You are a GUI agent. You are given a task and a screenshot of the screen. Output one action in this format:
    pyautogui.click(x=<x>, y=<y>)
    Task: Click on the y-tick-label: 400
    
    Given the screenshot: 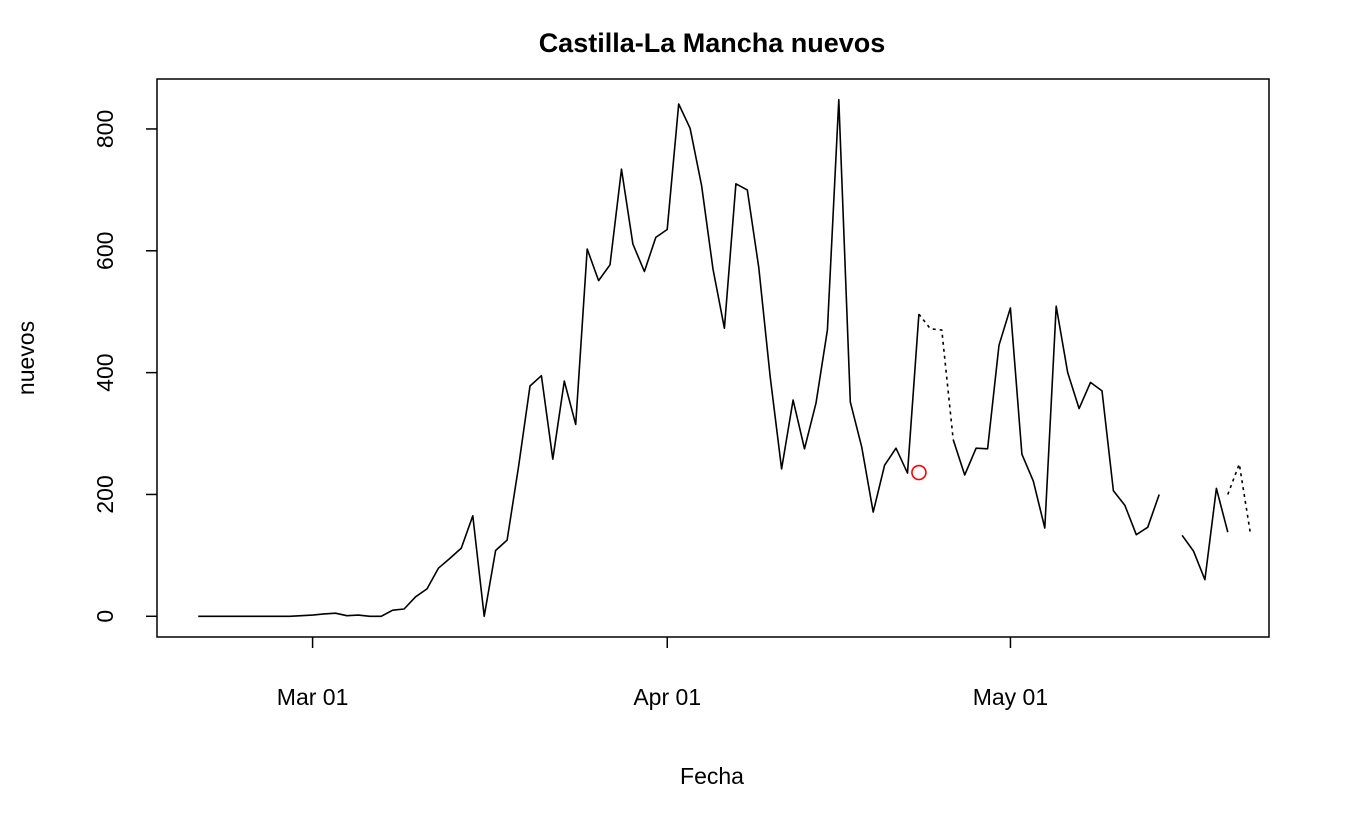 What is the action you would take?
    pyautogui.click(x=105, y=372)
    